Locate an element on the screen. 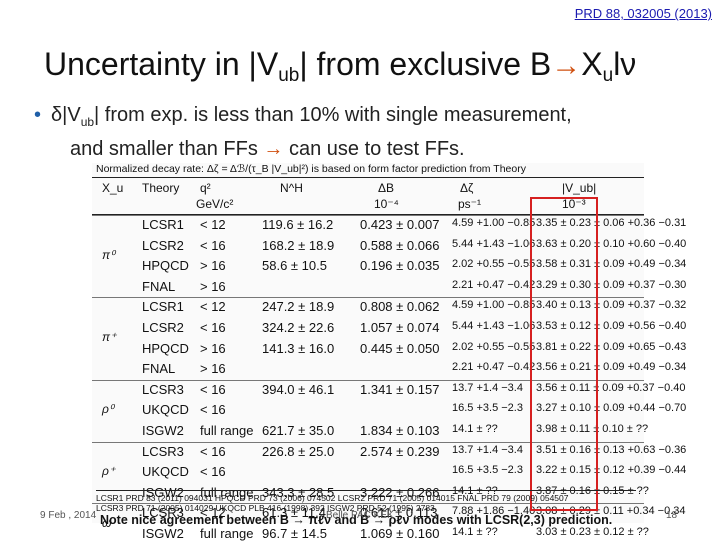 The width and height of the screenshot is (720, 545). title-mid: | from exclusive B is located at coordinates (425, 64).